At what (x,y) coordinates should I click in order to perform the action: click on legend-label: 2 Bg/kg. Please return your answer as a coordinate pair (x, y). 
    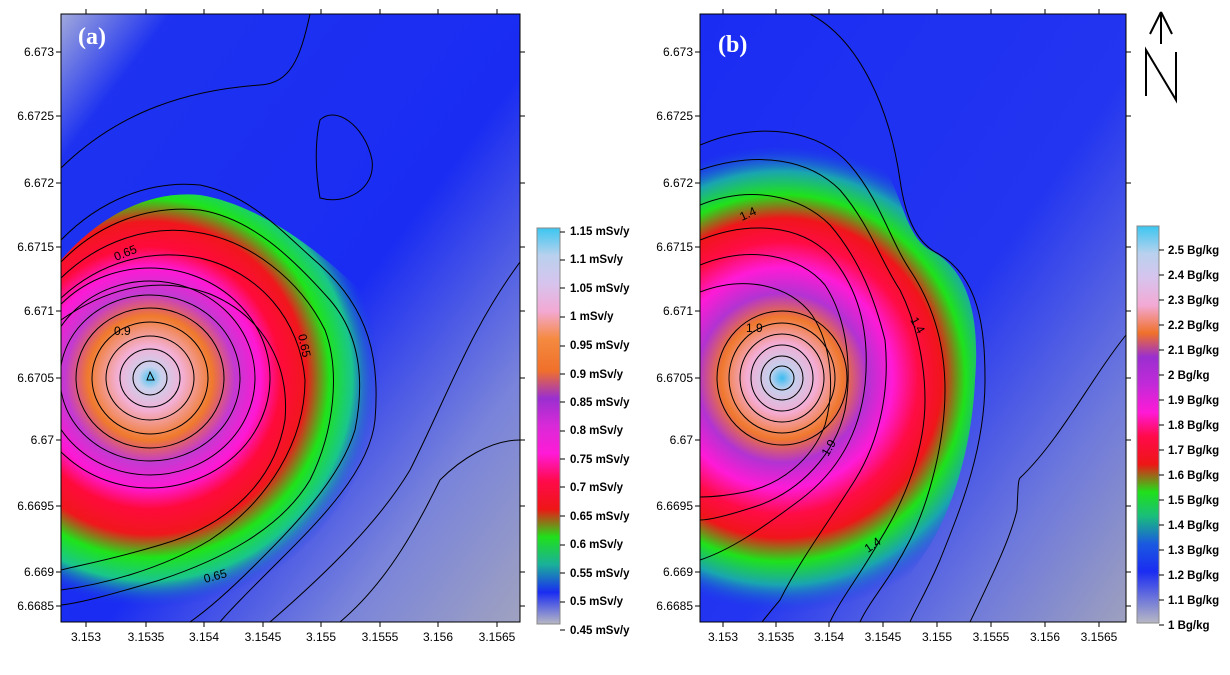
    Looking at the image, I should click on (1189, 376).